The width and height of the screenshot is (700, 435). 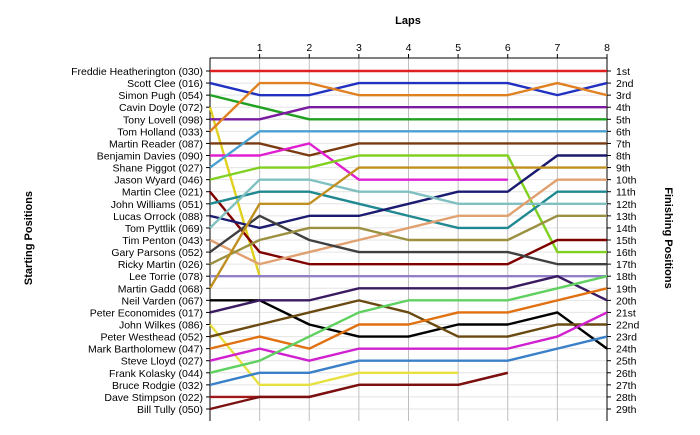 What do you see at coordinates (408, 21) in the screenshot?
I see `top-axis-title: Laps` at bounding box center [408, 21].